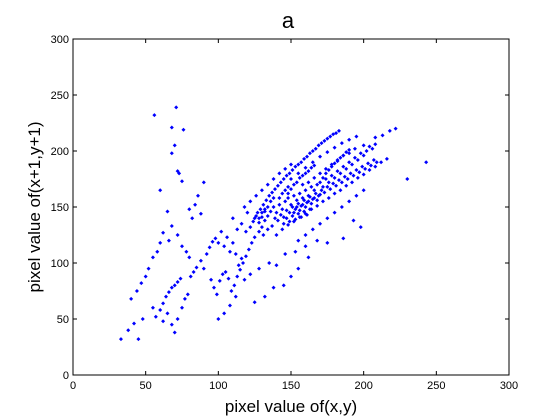 The image size is (560, 420). What do you see at coordinates (288, 20) in the screenshot?
I see `chart-title: a` at bounding box center [288, 20].